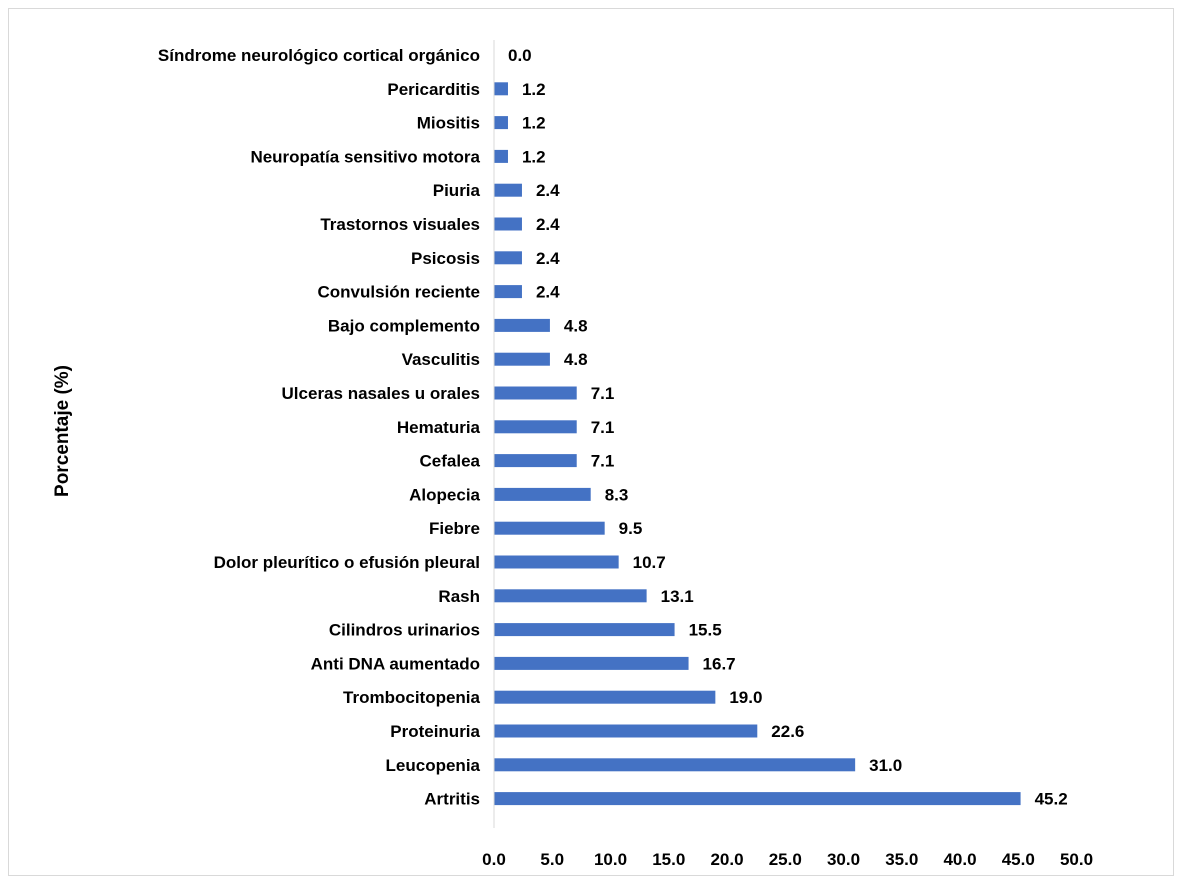  Describe the element at coordinates (885, 765) in the screenshot. I see `value-label: 31.0` at that location.